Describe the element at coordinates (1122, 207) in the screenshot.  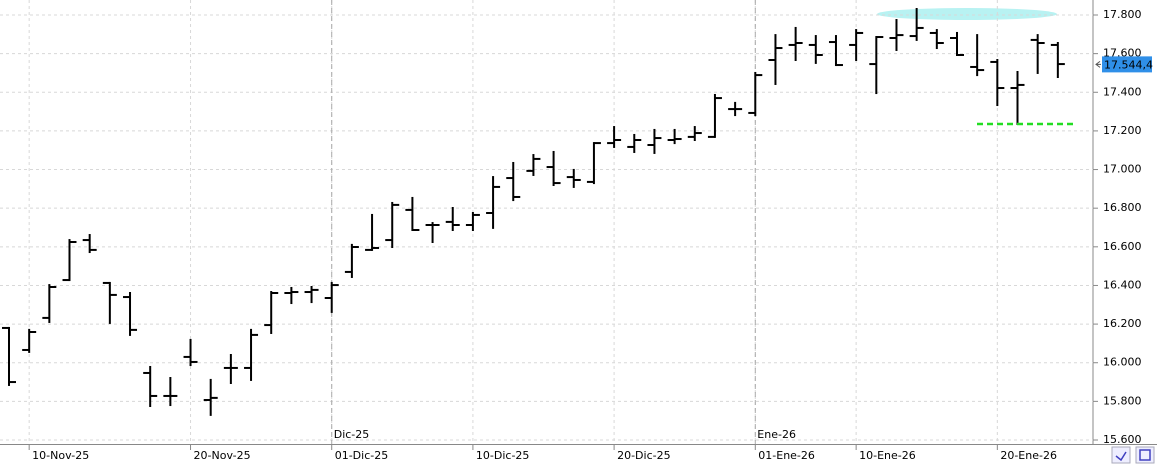
I see `y-tick-label: 16.800` at that location.